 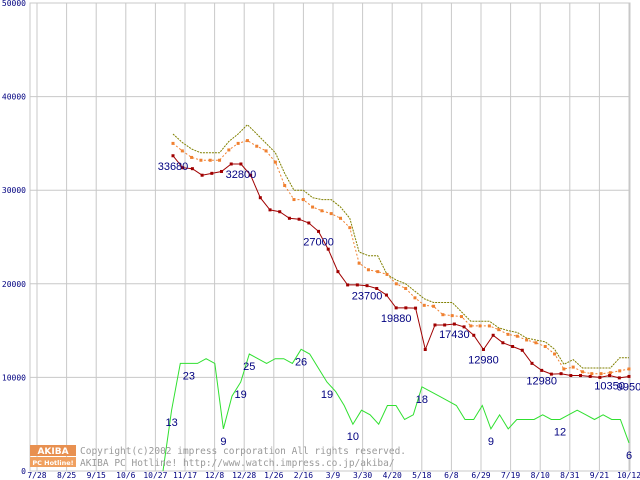 I want to click on logo-top-text: AKIBA, so click(x=52, y=452).